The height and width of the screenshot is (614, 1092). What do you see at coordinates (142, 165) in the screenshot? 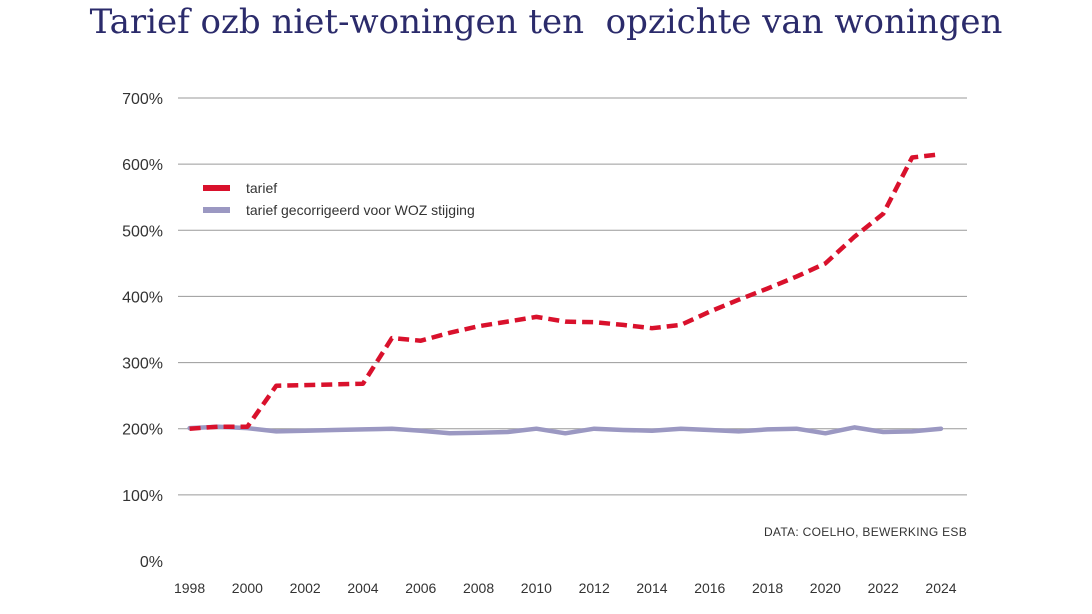
I see `y-tick-label: 600%` at bounding box center [142, 165].